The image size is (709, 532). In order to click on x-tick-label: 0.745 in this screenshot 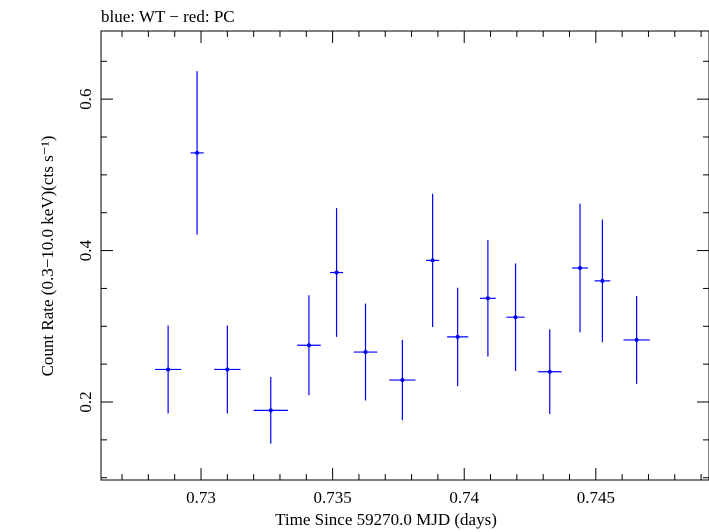, I will do `click(596, 497)`.